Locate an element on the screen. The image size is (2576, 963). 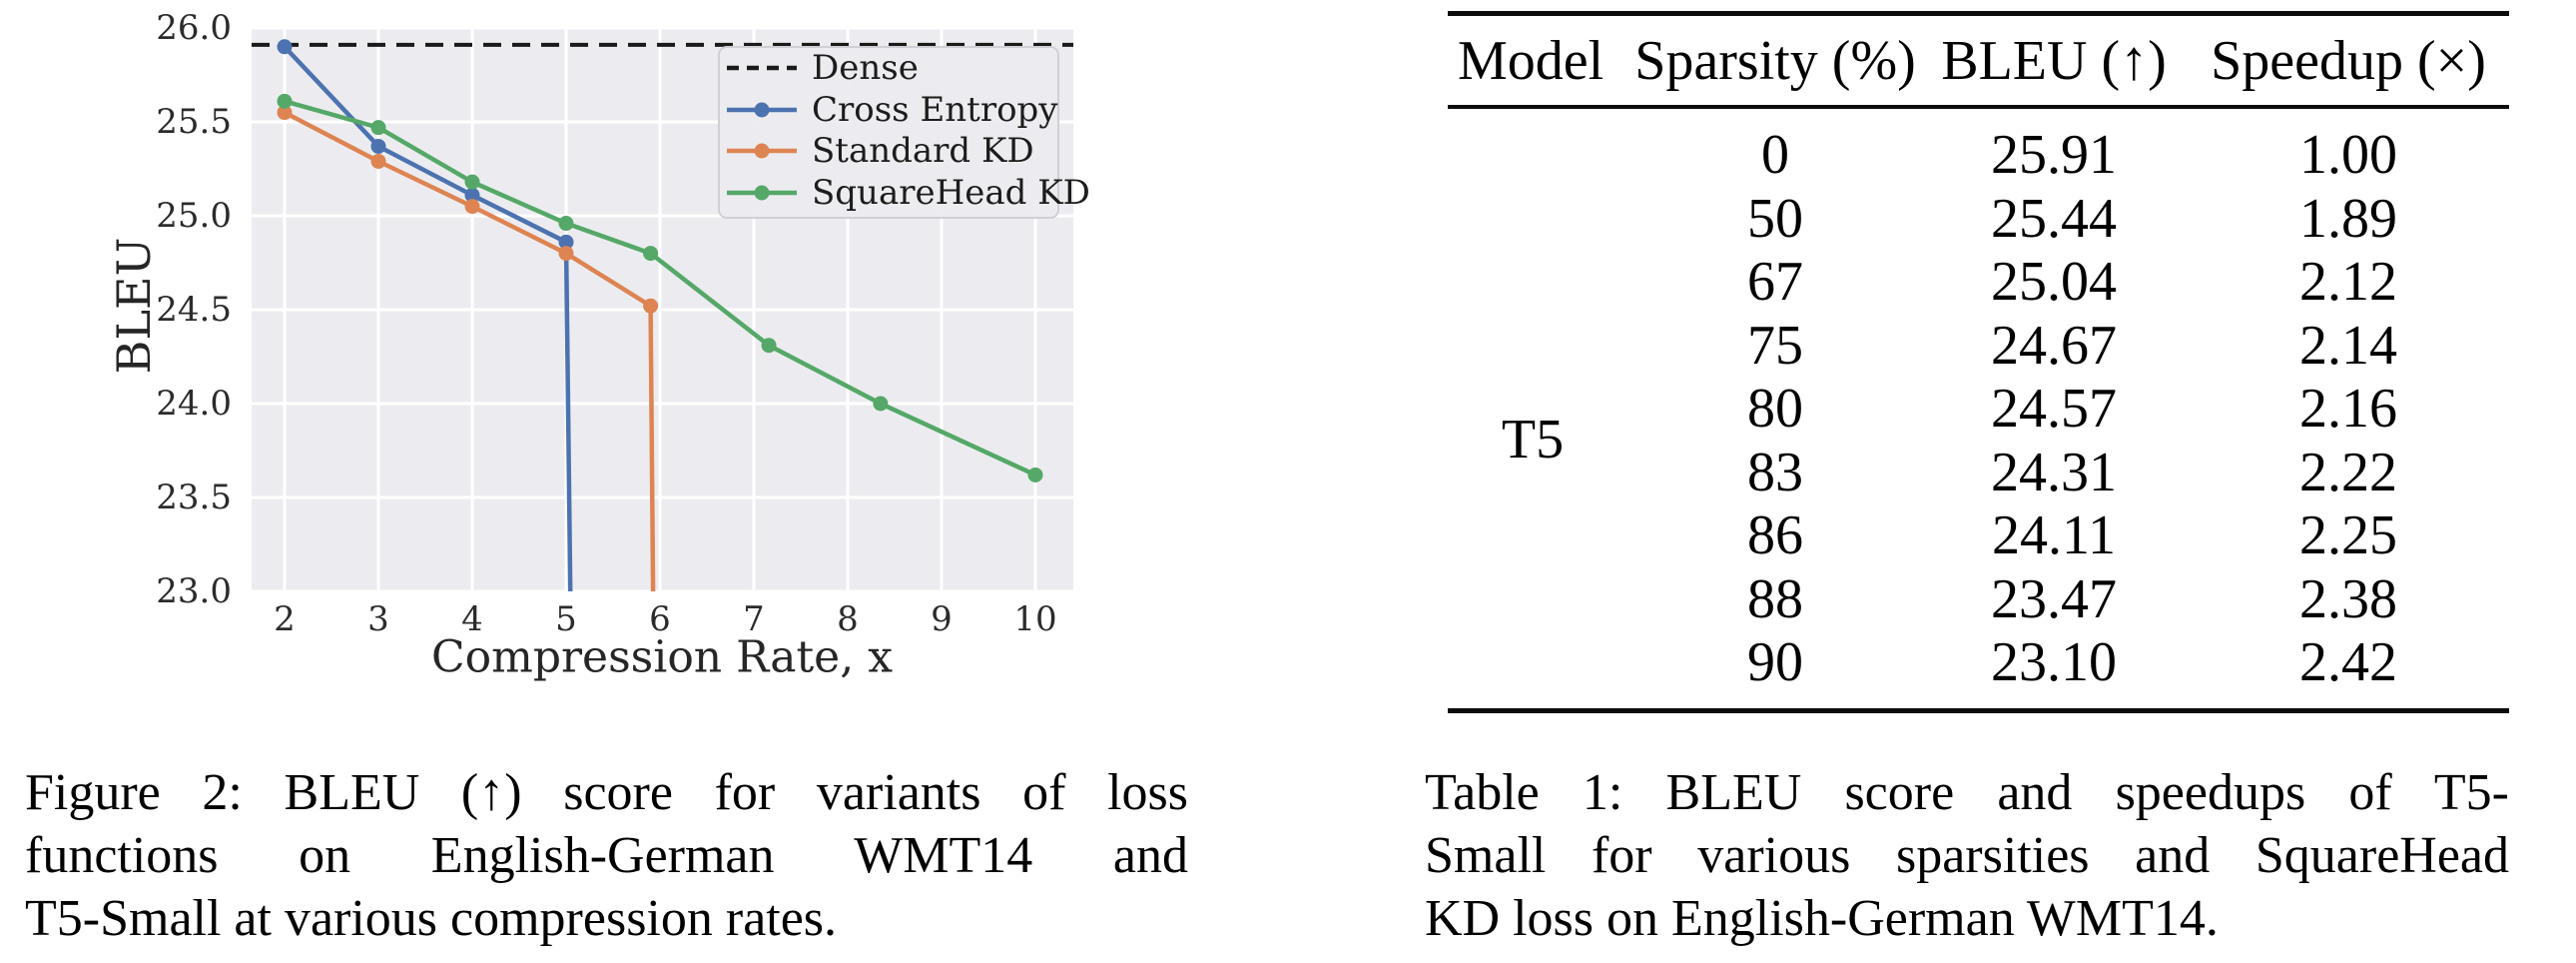
y-tick-label: 23.0 is located at coordinates (194, 591).